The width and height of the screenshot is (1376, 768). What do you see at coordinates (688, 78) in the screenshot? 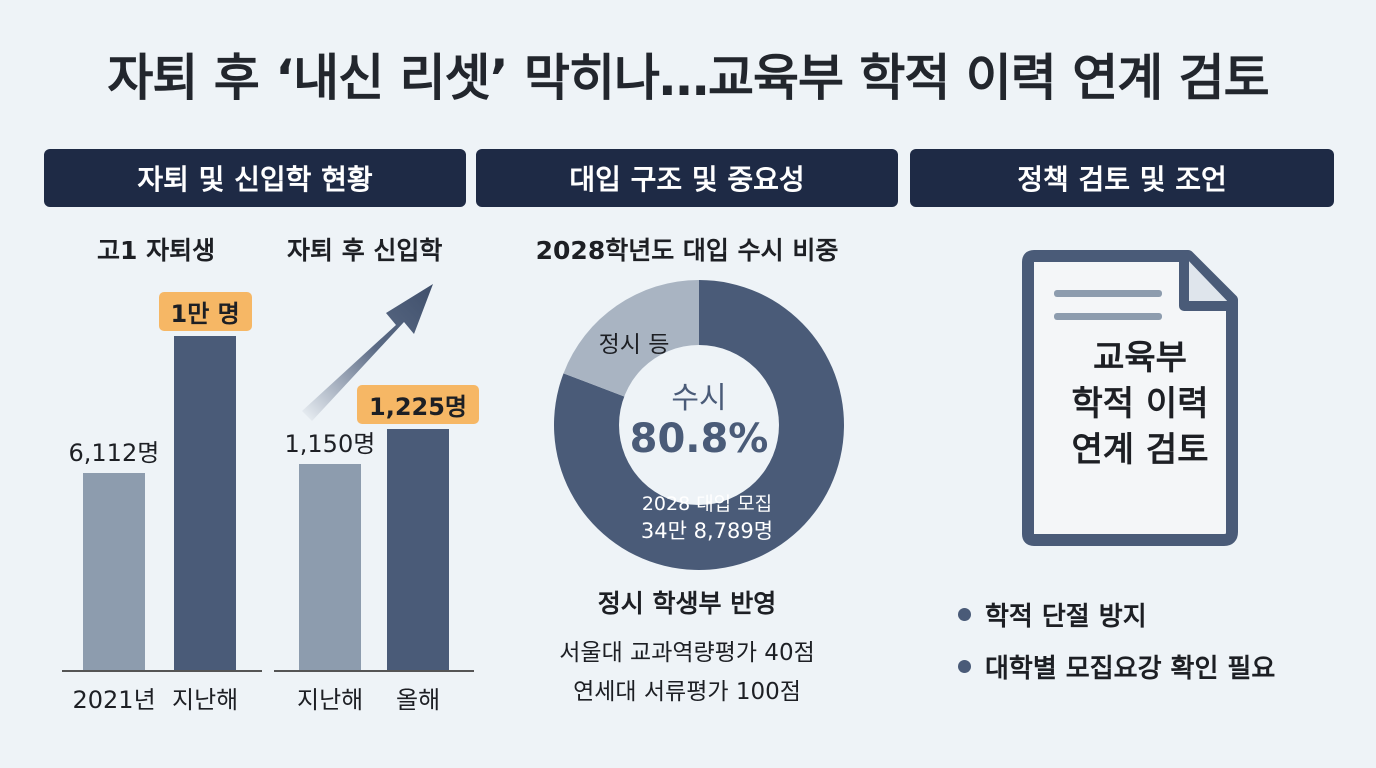
I see `page-title: 자퇴 후 ‘내신 리셋’ 막히나…교육부 학적 이력 연계 검토` at bounding box center [688, 78].